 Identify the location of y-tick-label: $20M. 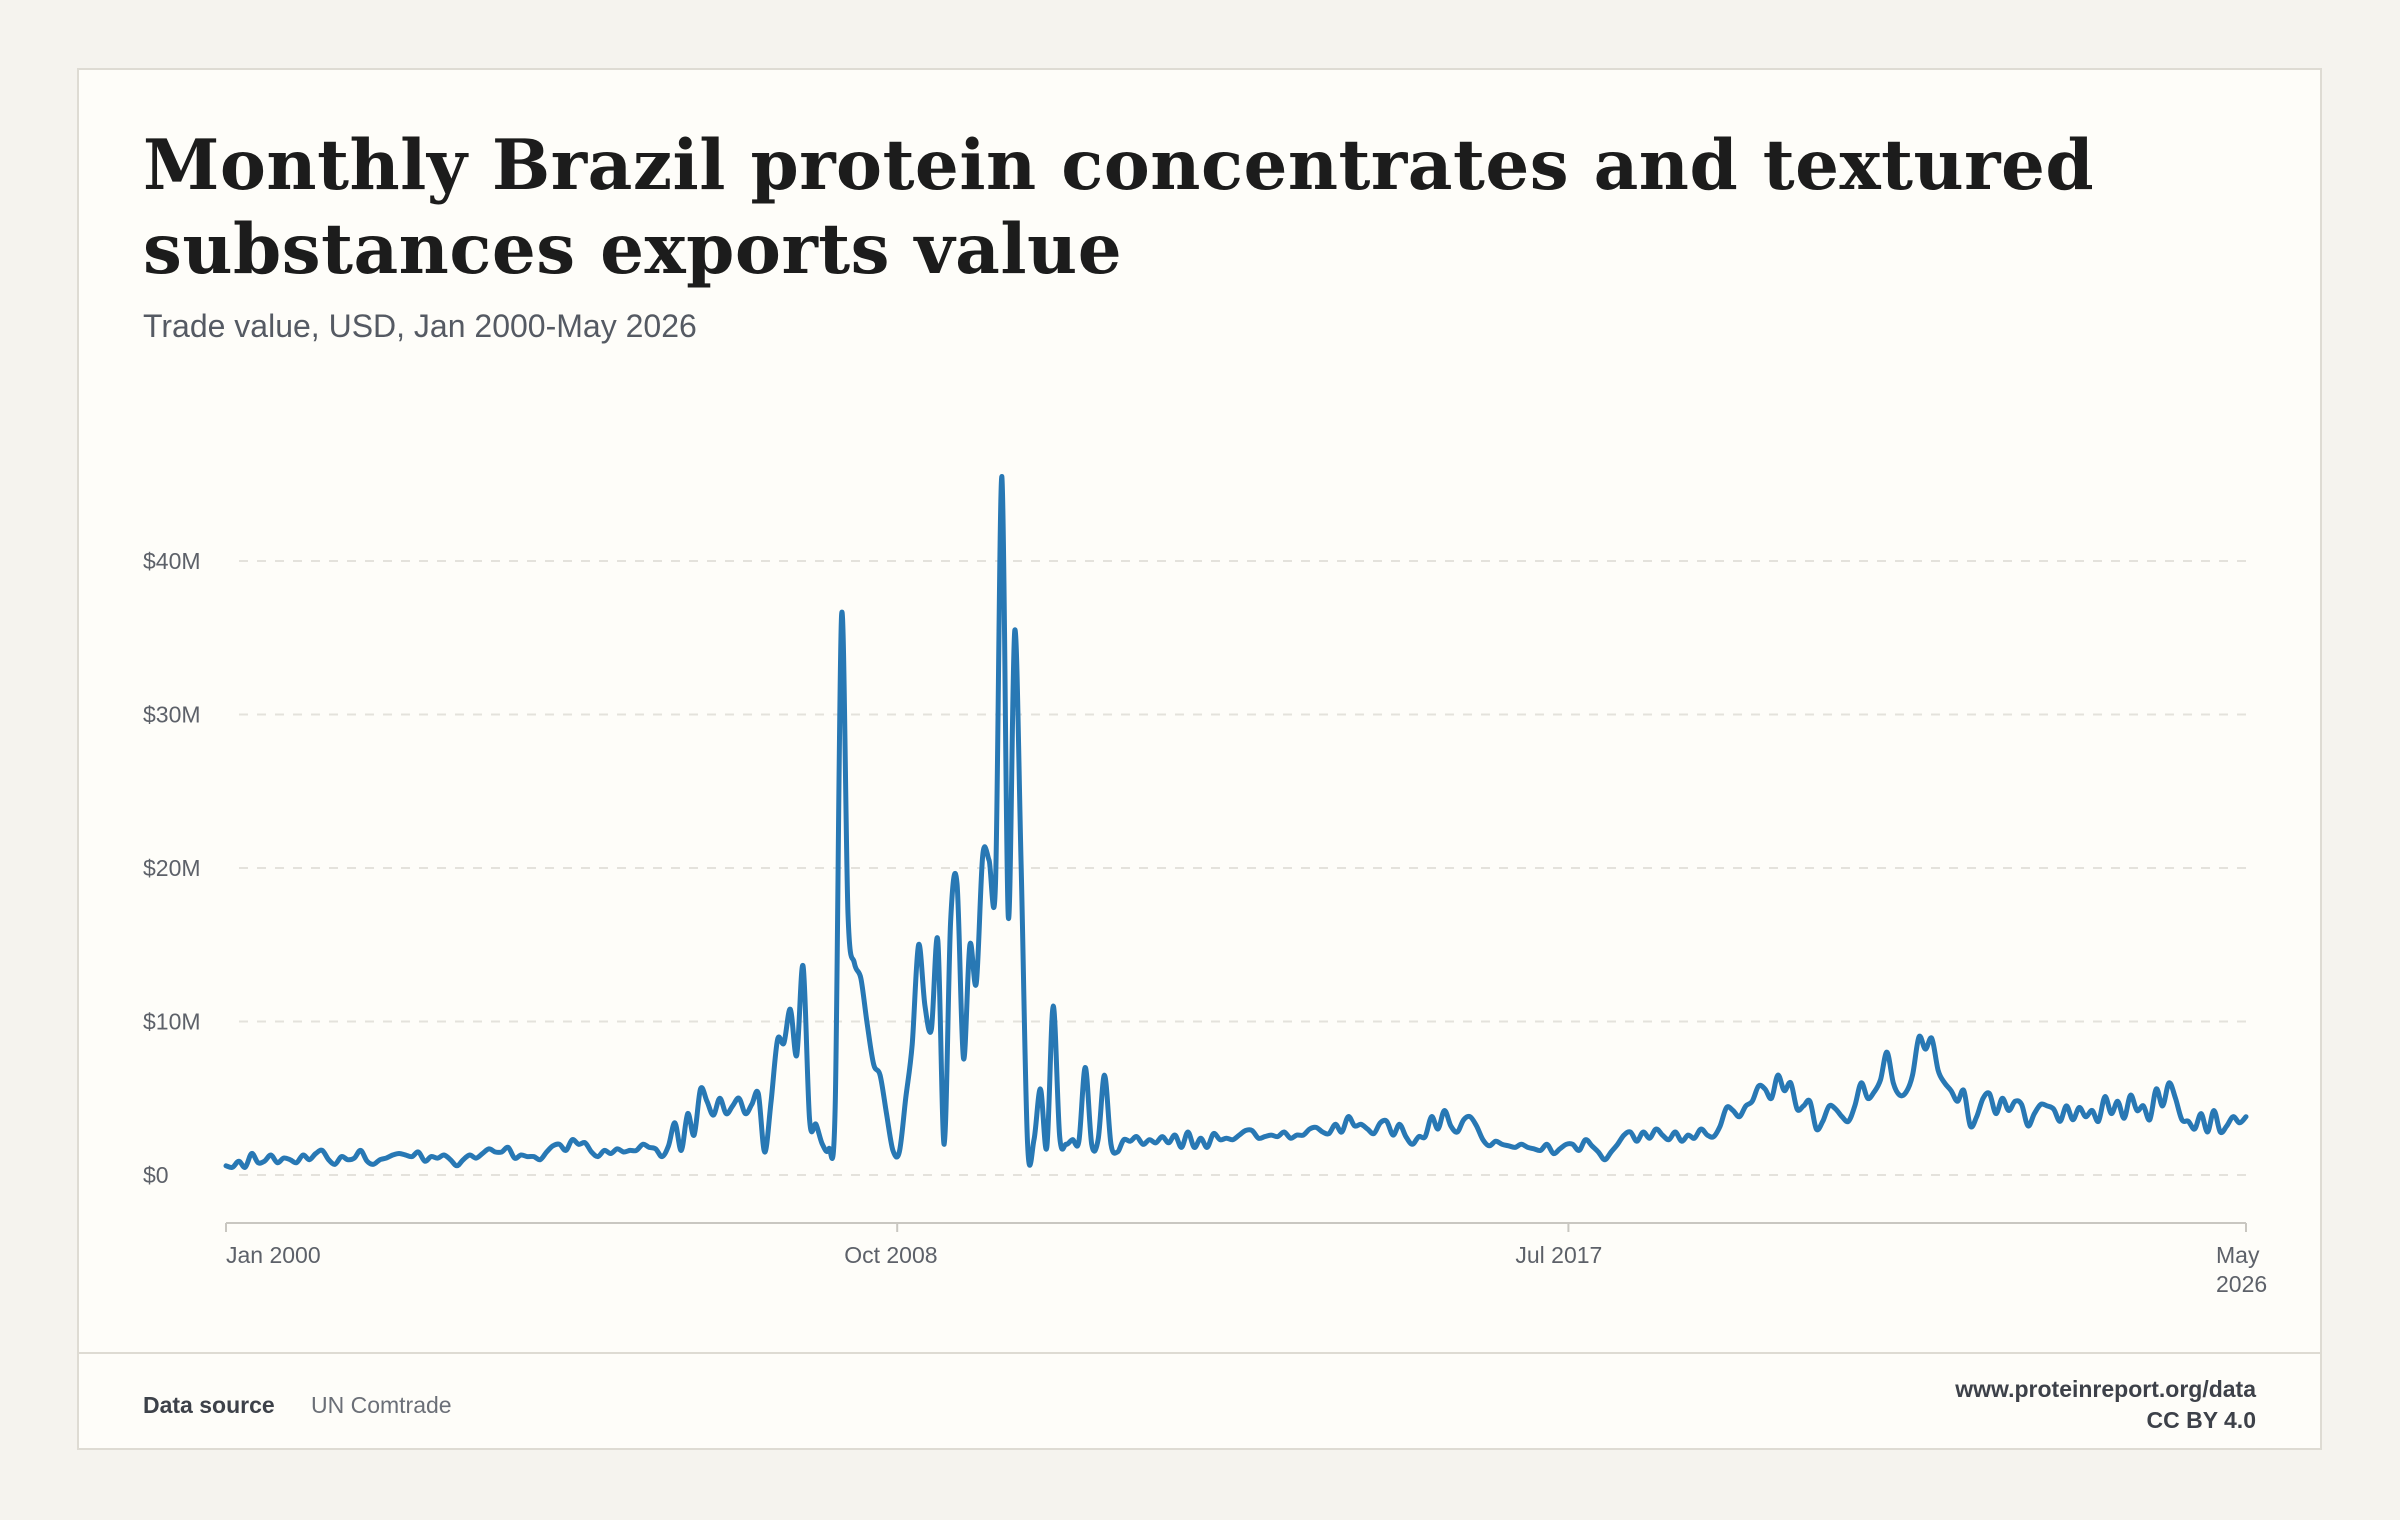
(172, 868).